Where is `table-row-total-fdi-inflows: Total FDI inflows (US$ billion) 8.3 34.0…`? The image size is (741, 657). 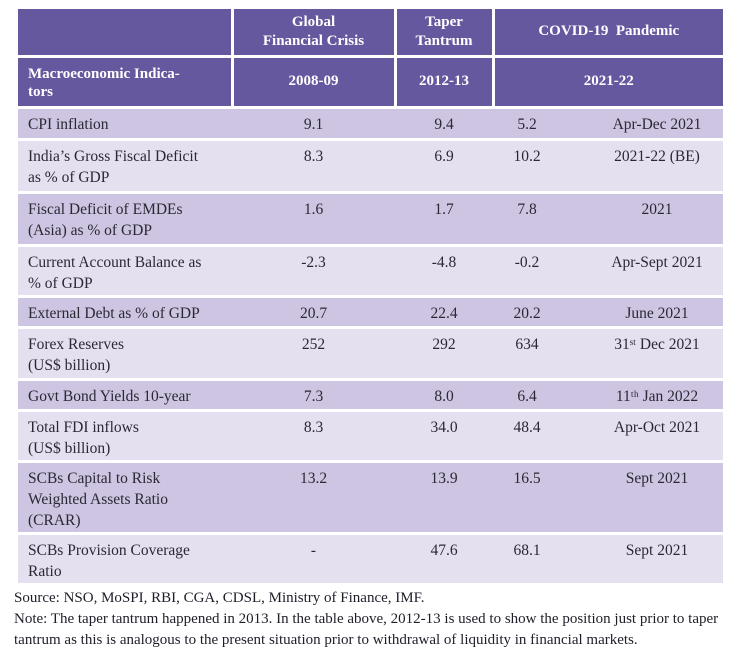
table-row-total-fdi-inflows: Total FDI inflows (US$ billion) 8.3 34.0… is located at coordinates (371, 436).